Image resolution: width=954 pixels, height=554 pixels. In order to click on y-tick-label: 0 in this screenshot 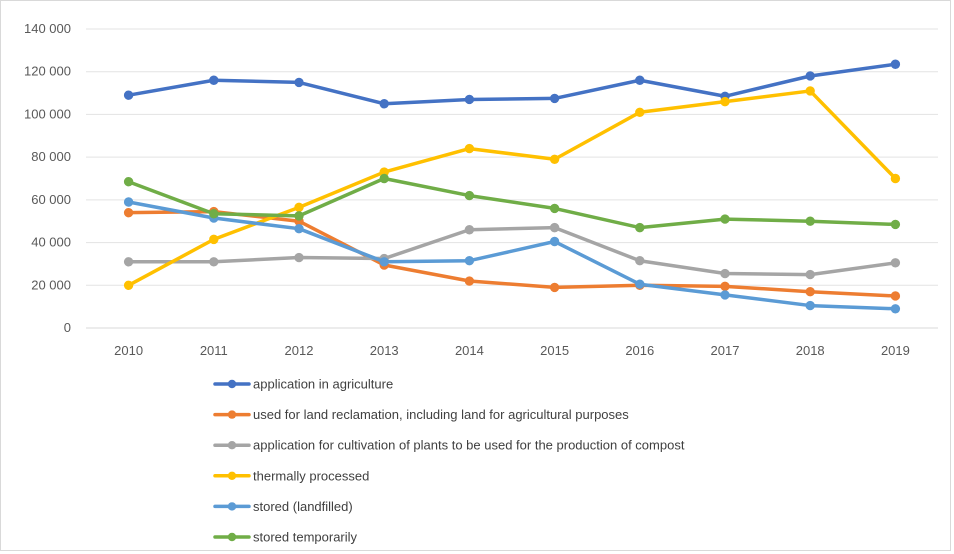, I will do `click(67, 327)`.